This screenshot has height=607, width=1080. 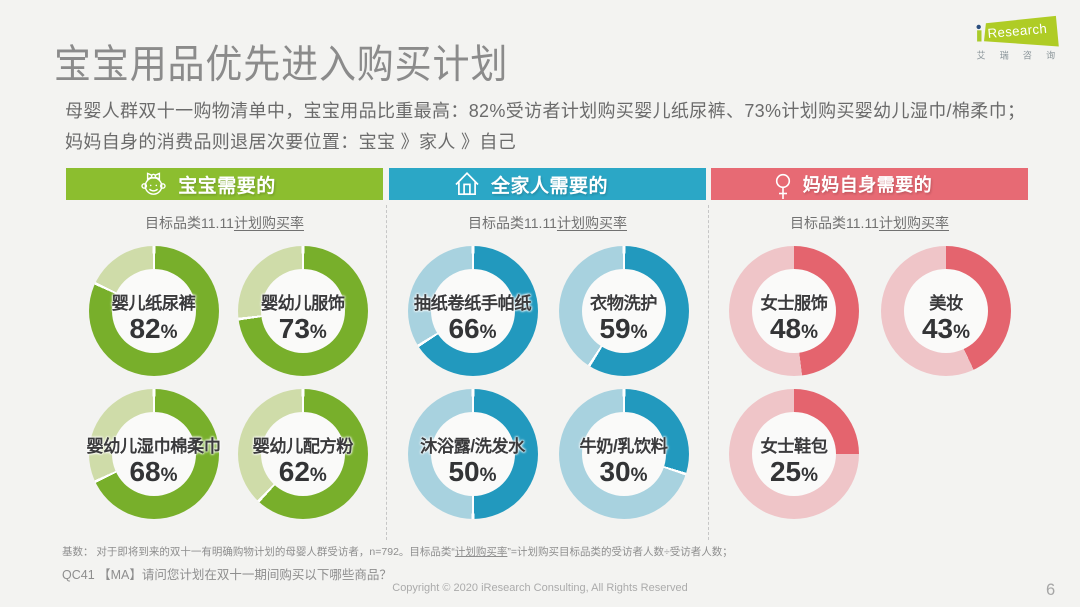 I want to click on svg-text: 艾瑞咨询, so click(x=1023, y=55).